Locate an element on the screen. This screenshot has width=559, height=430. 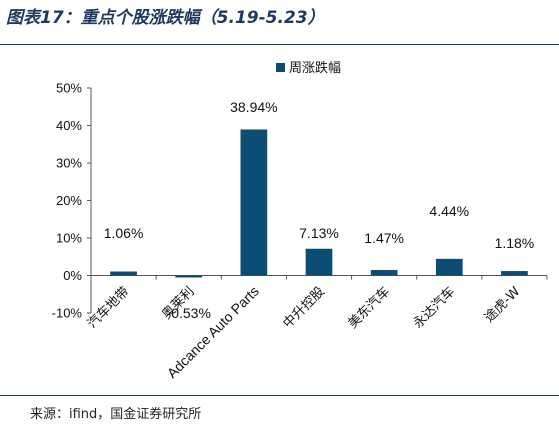
data-label: 1.06% is located at coordinates (124, 233).